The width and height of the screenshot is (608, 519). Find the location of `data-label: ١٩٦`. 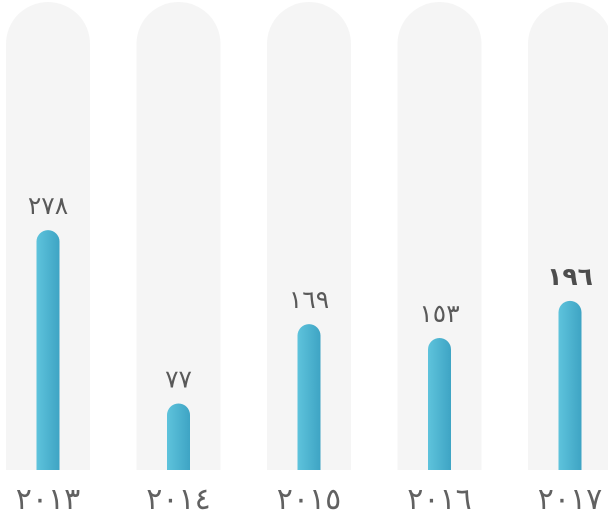

data-label: ١٩٦ is located at coordinates (570, 276).